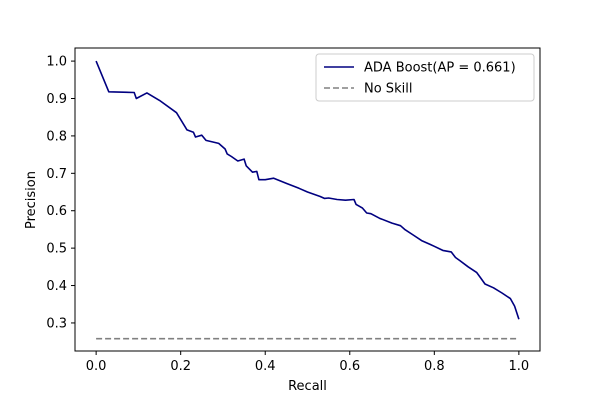  What do you see at coordinates (349, 366) in the screenshot?
I see `x-tick-label: 0.6` at bounding box center [349, 366].